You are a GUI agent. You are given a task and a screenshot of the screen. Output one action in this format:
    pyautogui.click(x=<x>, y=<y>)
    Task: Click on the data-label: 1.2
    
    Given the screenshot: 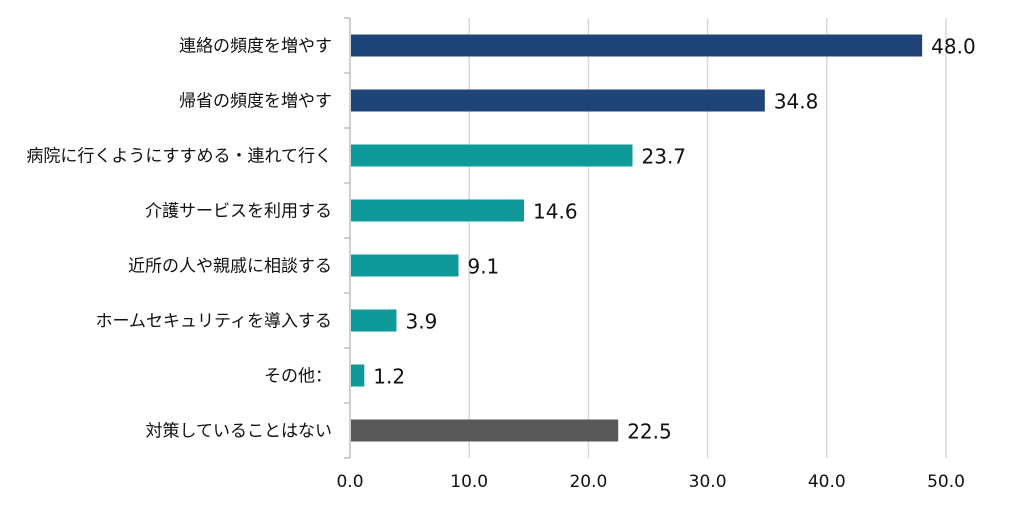 What is the action you would take?
    pyautogui.click(x=389, y=377)
    